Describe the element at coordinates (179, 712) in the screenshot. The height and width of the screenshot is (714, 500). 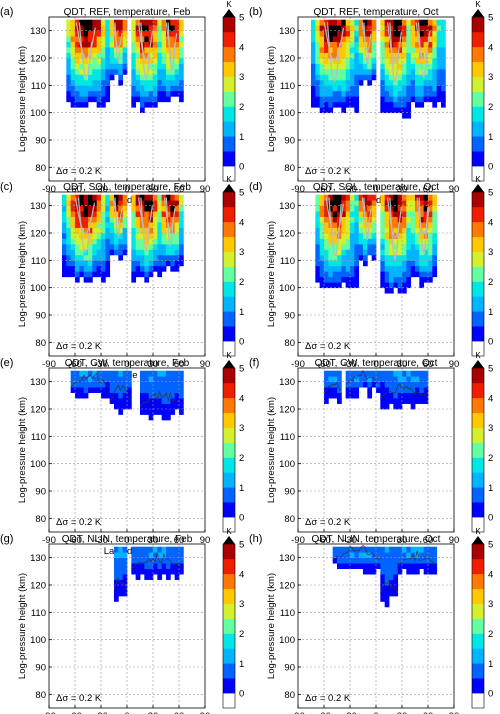
I see `x-tick-label: 60` at that location.